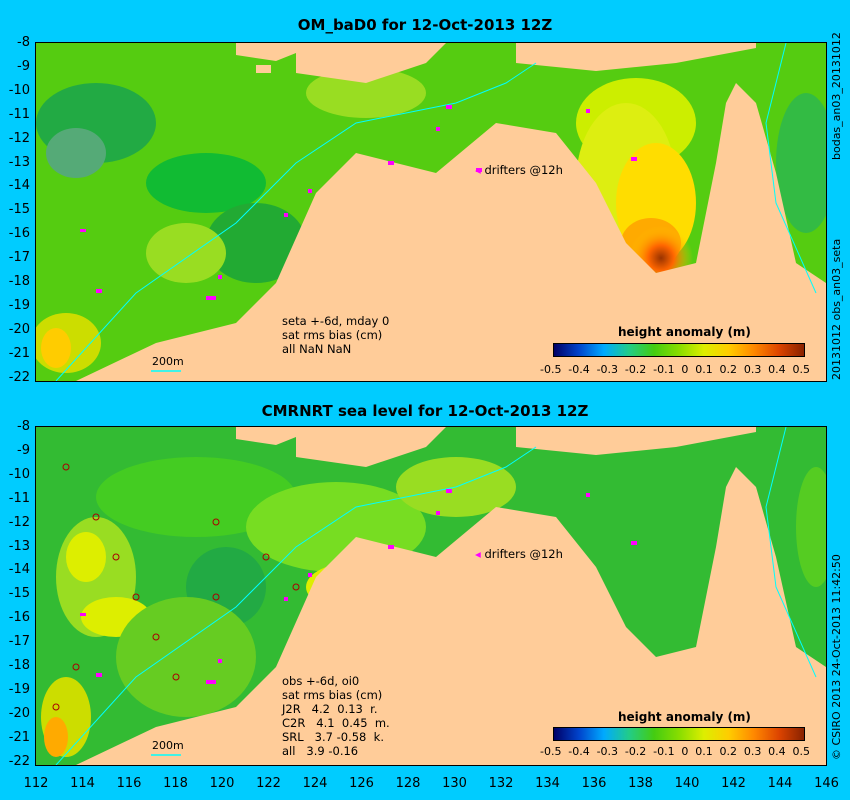 The width and height of the screenshot is (850, 800). I want to click on x-tick-label: 132, so click(501, 783).